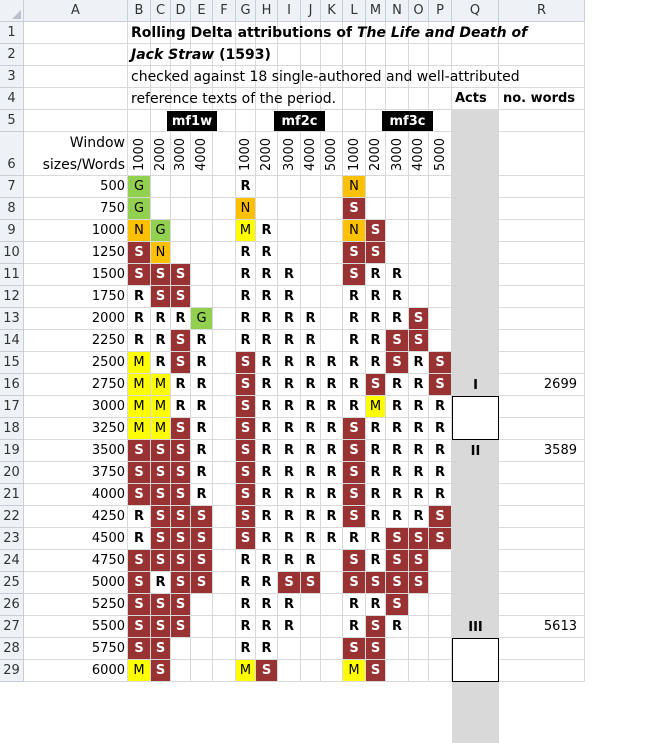  I want to click on row-header-26: 26, so click(12, 605).